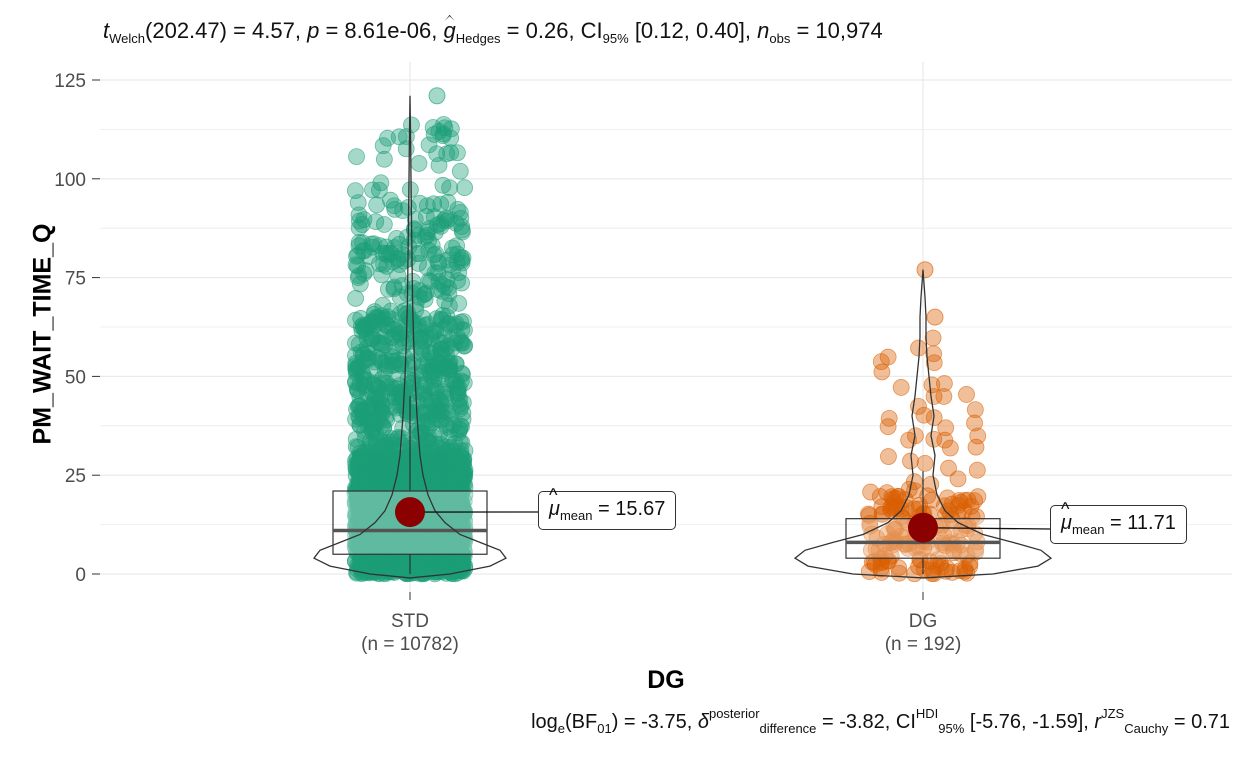  Describe the element at coordinates (75, 279) in the screenshot. I see `y-tick-label: 75` at that location.